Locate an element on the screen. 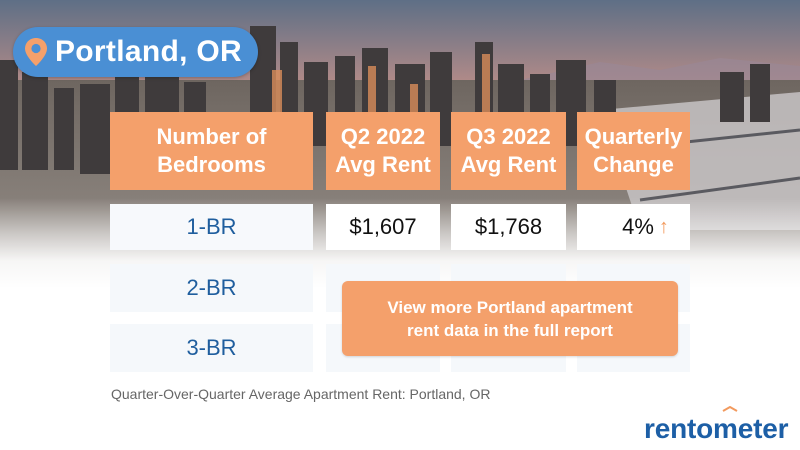  header-q2-line2: Avg Rent is located at coordinates (383, 164).